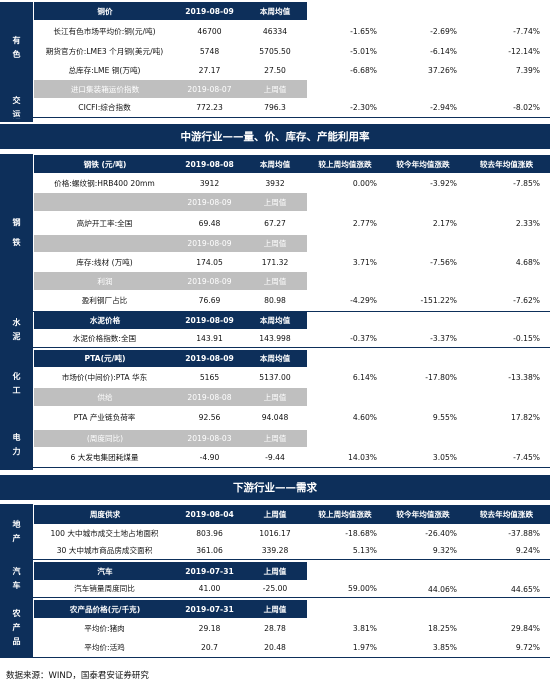 The width and height of the screenshot is (550, 686). I want to click on category-power: 电 力, so click(16, 445).